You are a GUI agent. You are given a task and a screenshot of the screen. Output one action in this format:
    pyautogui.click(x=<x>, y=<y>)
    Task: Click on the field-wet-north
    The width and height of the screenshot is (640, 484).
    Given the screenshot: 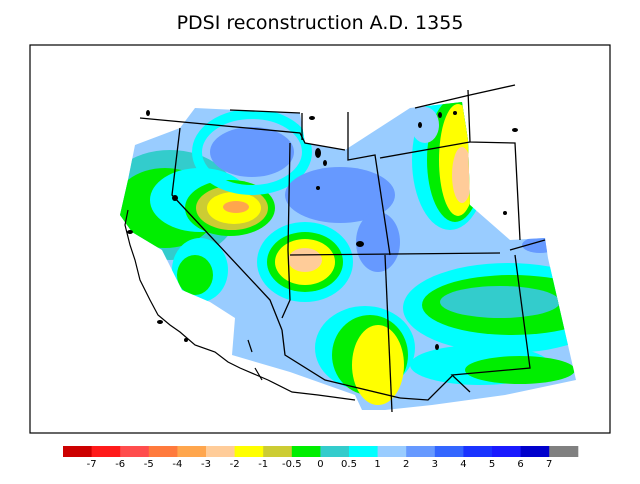 What is the action you would take?
    pyautogui.click(x=252, y=152)
    